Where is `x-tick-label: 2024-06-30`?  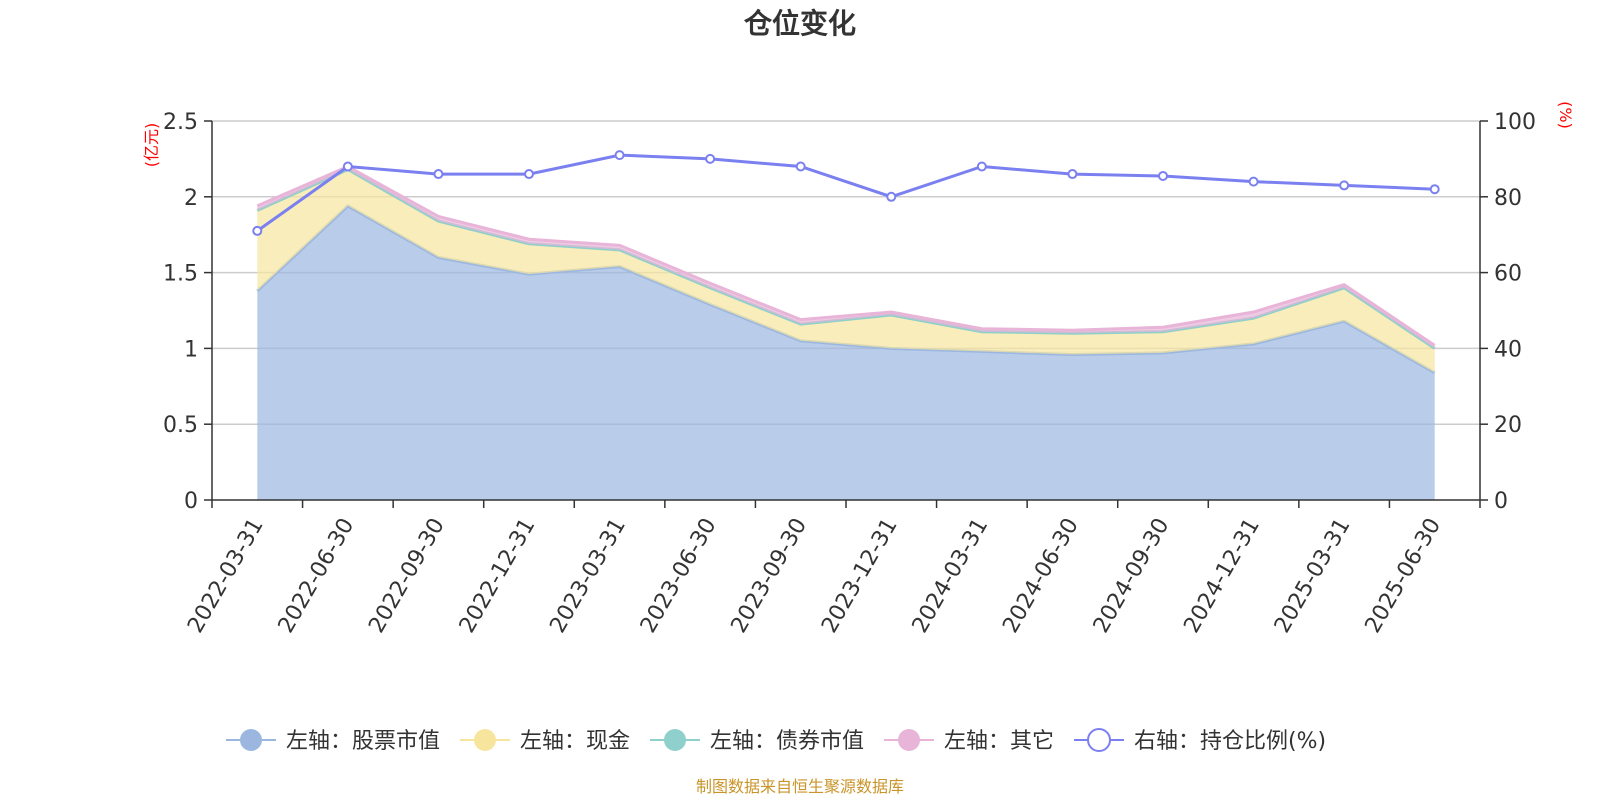 x-tick-label: 2024-06-30 is located at coordinates (1041, 575).